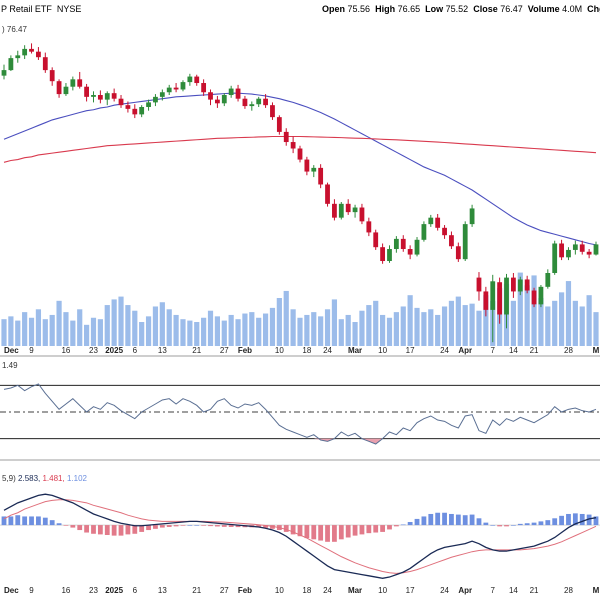 The height and width of the screenshot is (600, 600). I want to click on price-x-tick-label: 14, so click(513, 350).